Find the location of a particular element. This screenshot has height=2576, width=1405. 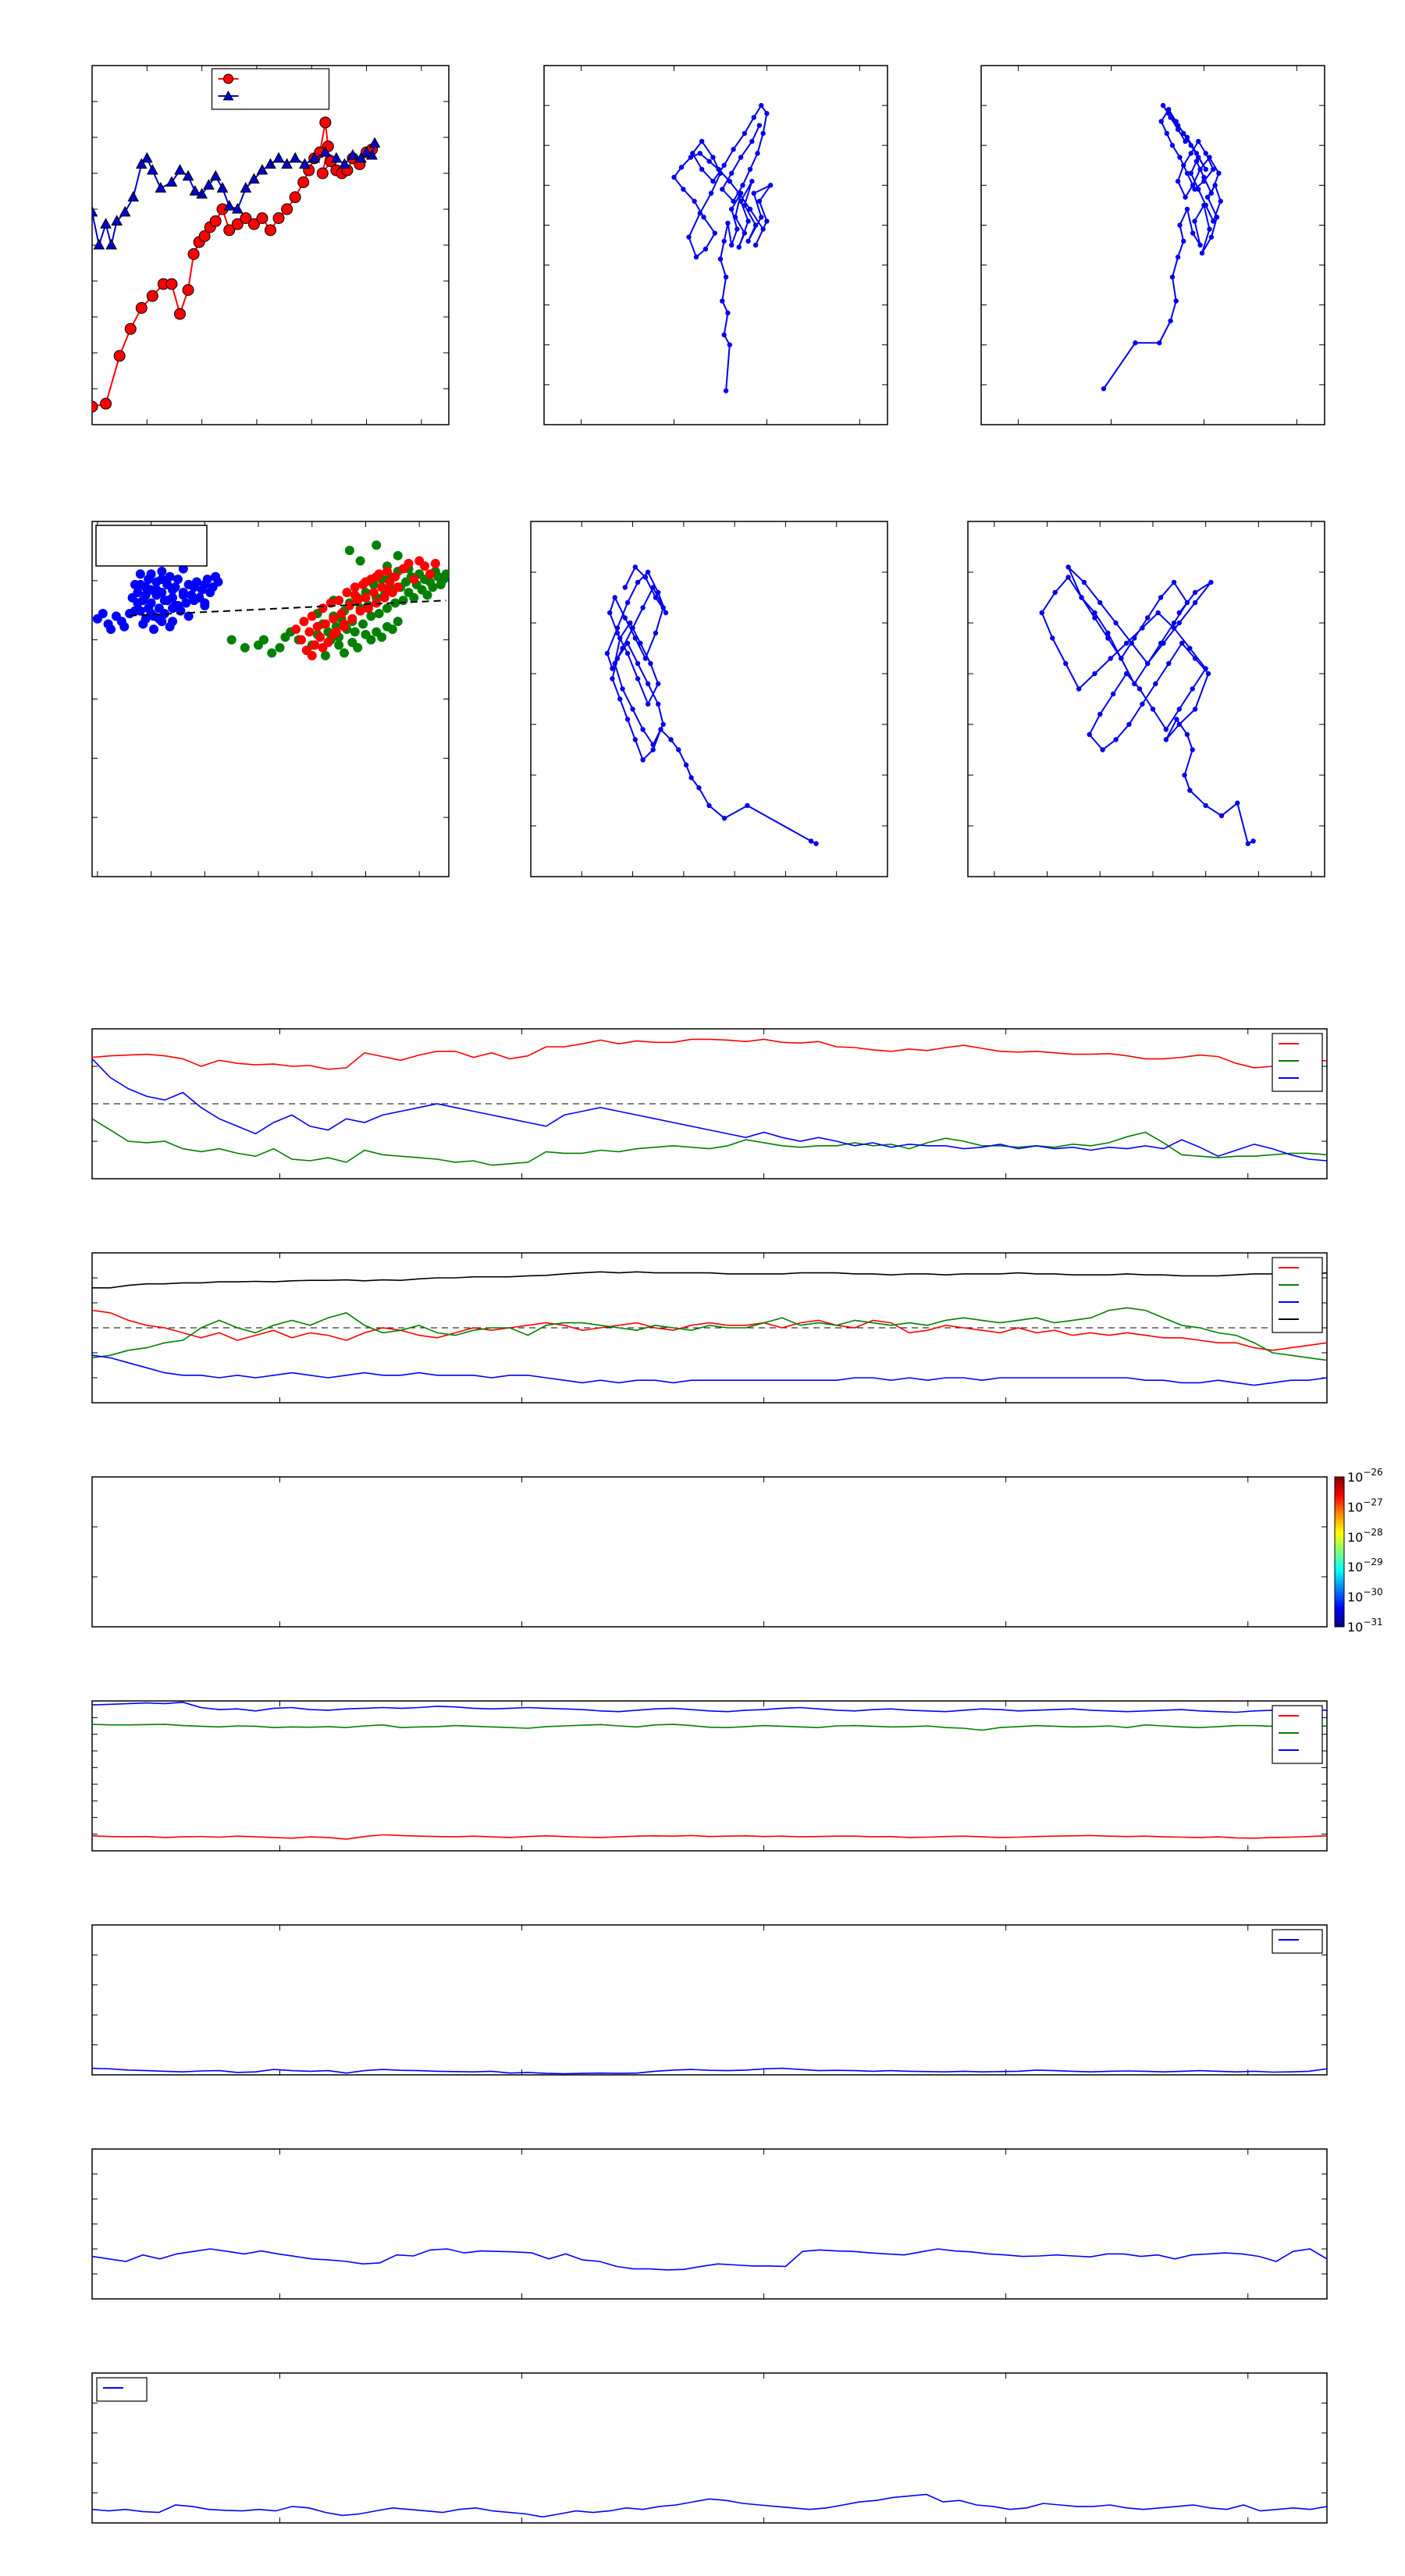

colorbar-label: 10−29 is located at coordinates (1365, 1565).